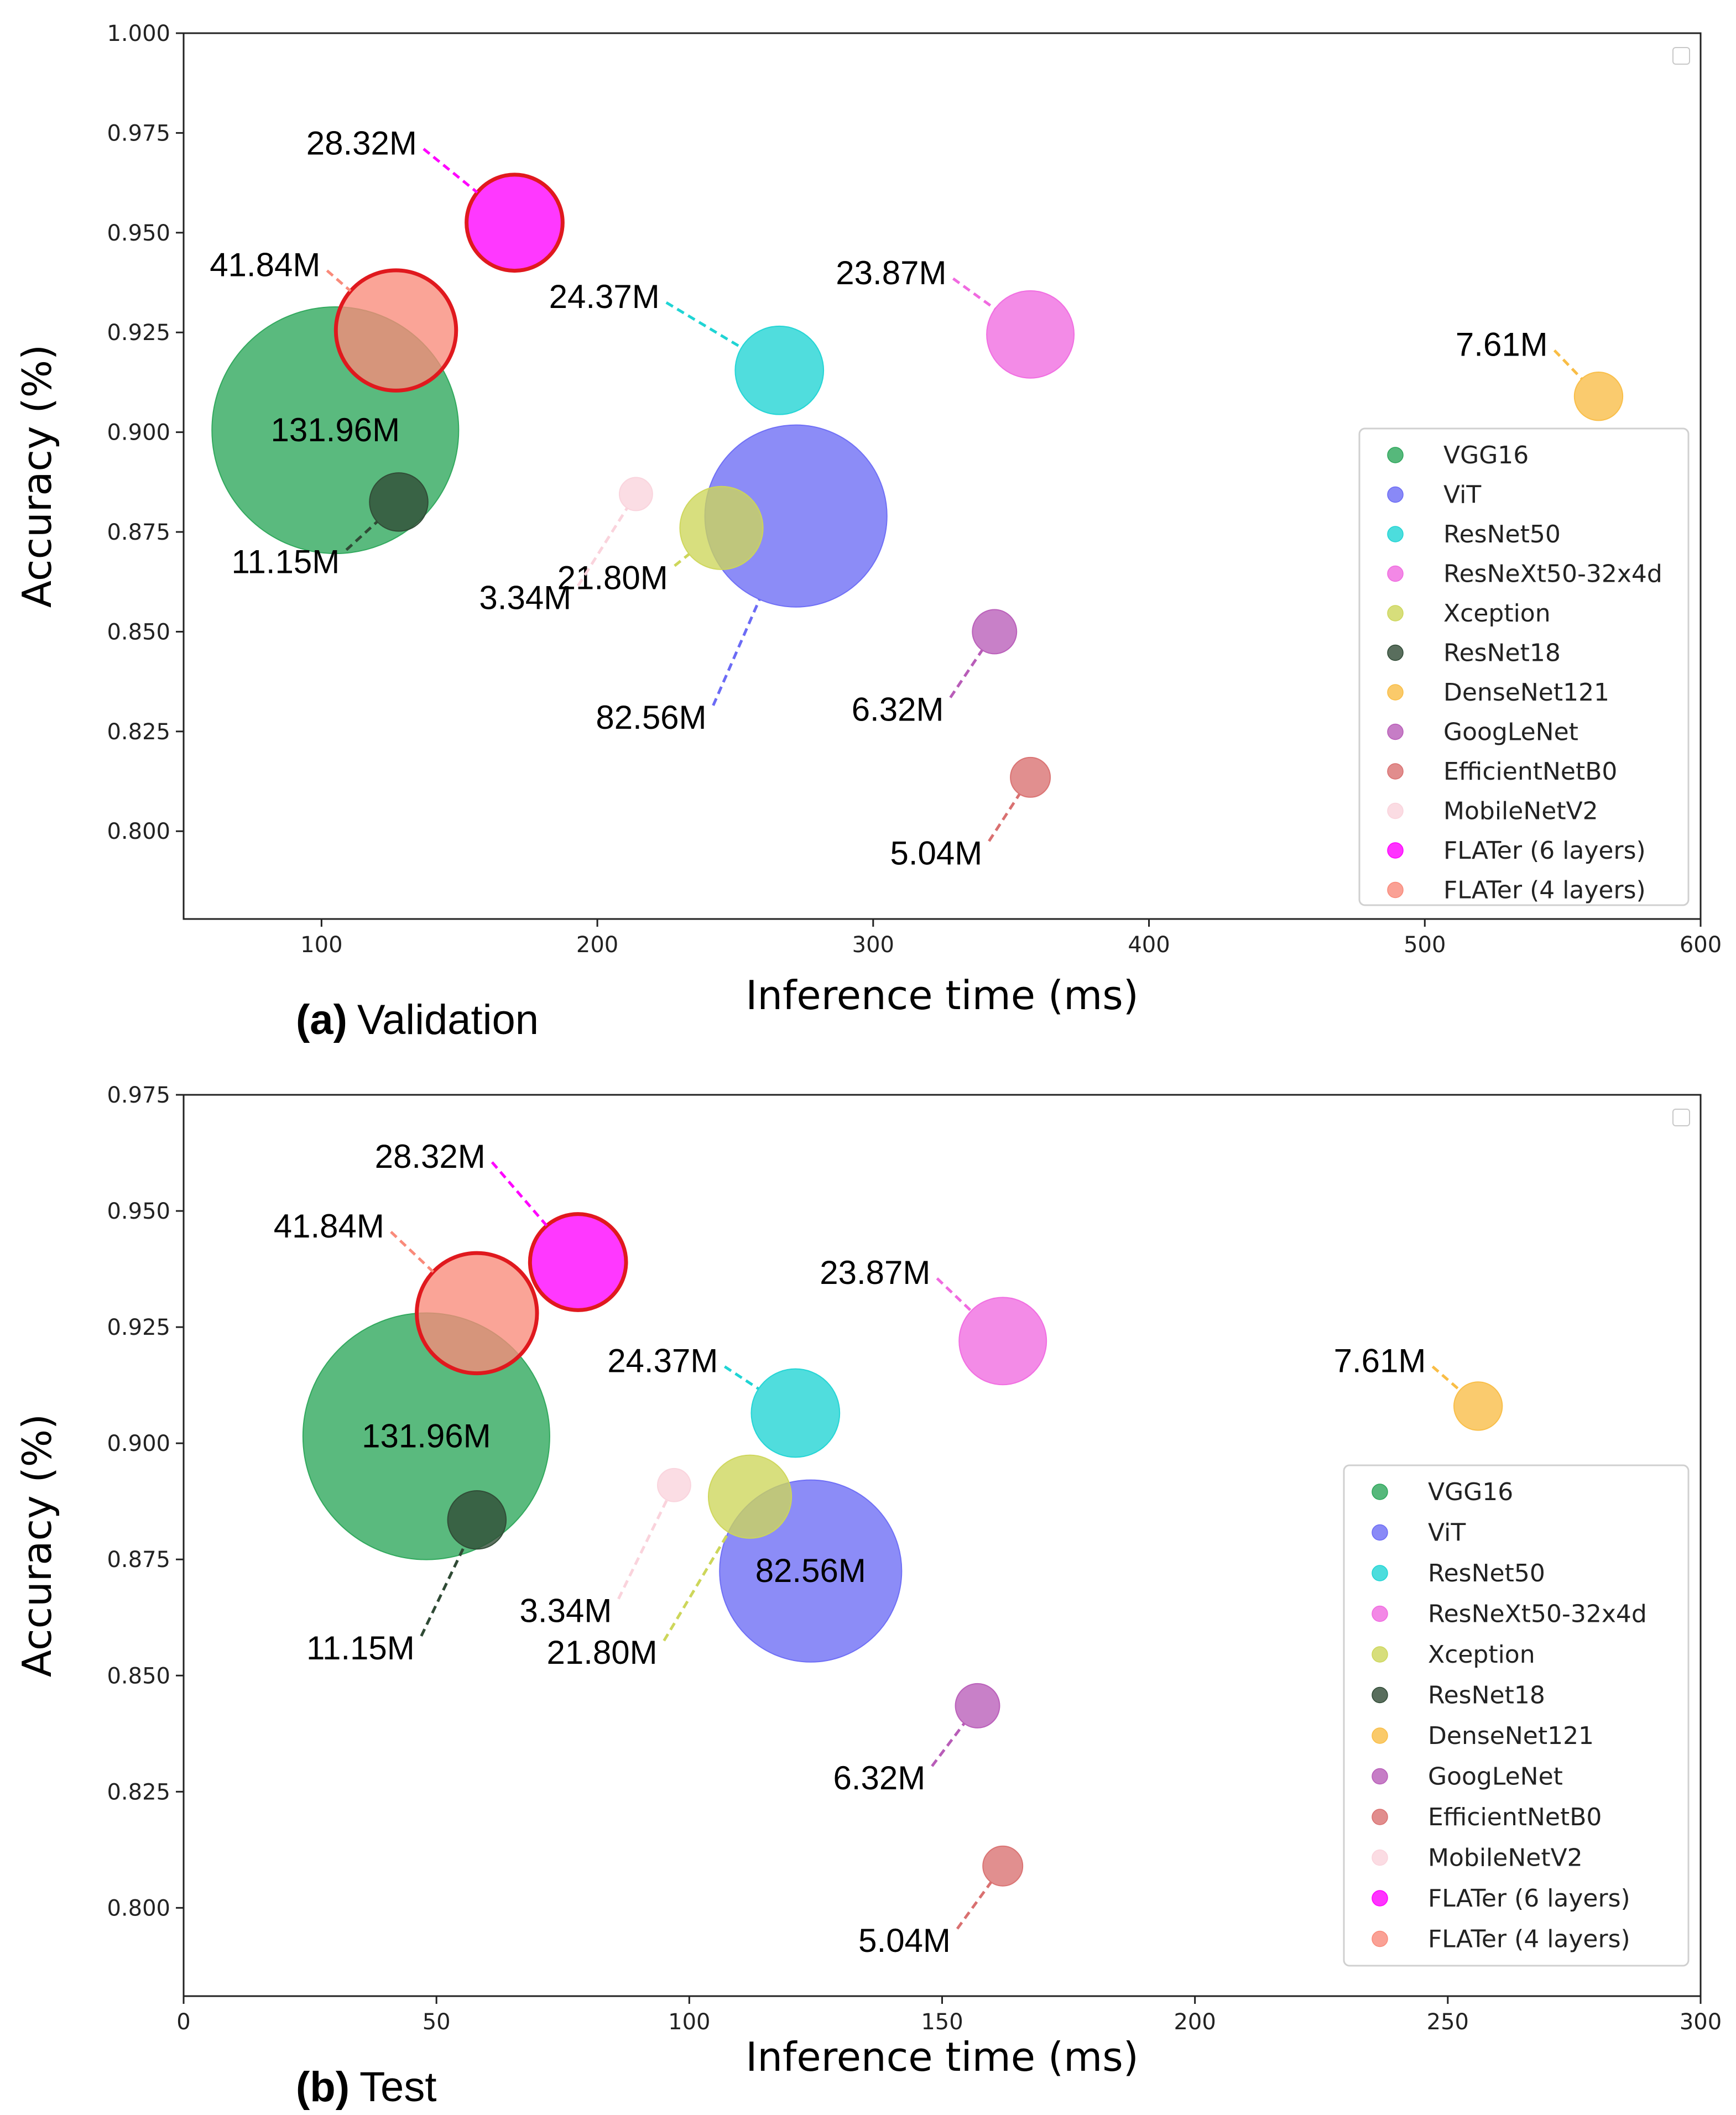  Describe the element at coordinates (977, 1706) in the screenshot. I see `bubble-googlenet` at that location.